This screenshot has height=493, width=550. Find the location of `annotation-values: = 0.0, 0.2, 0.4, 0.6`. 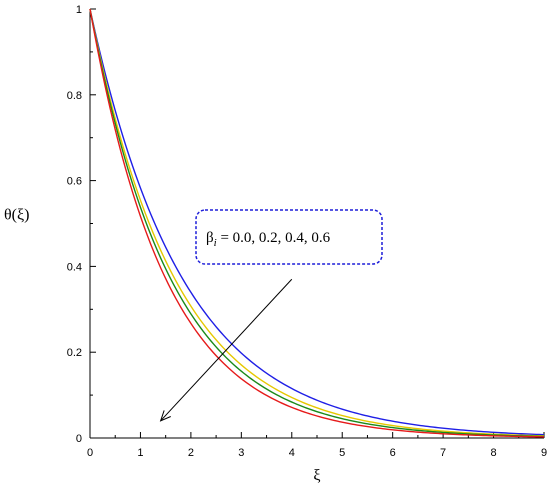

annotation-values: = 0.0, 0.2, 0.4, 0.6 is located at coordinates (274, 238).